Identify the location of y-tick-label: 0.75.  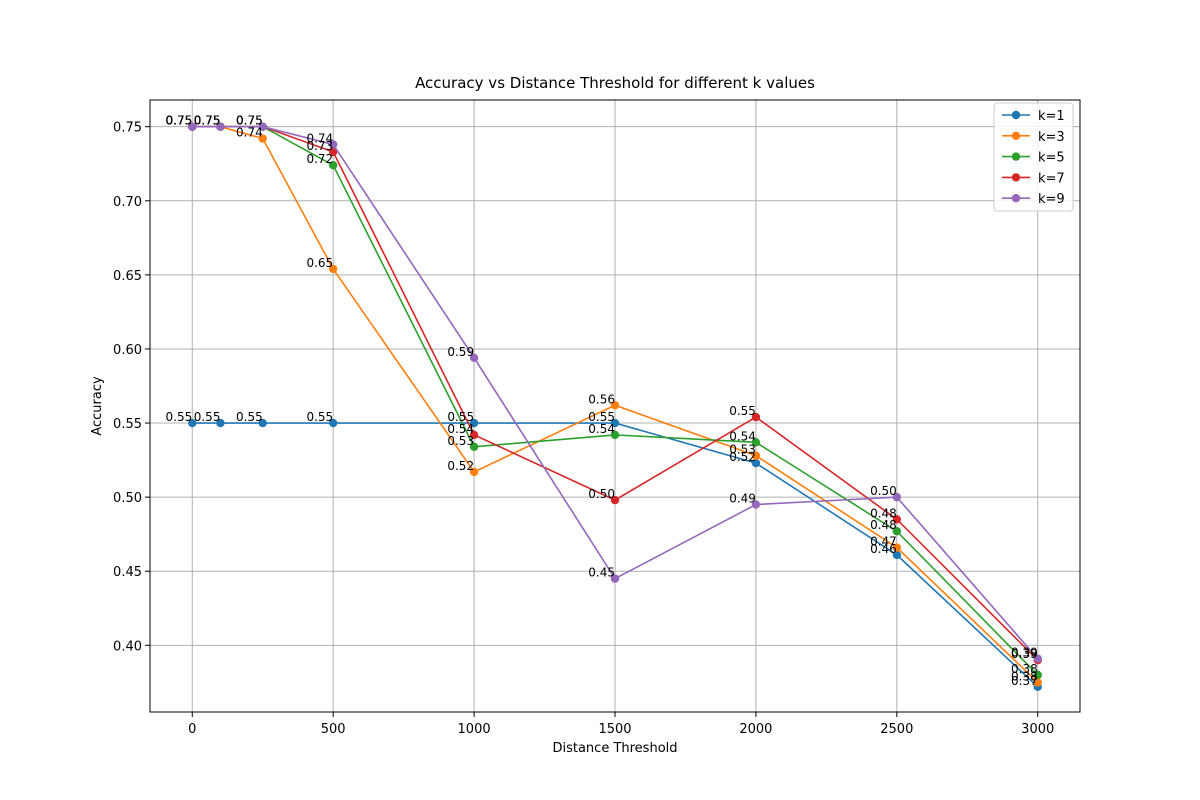
(127, 128).